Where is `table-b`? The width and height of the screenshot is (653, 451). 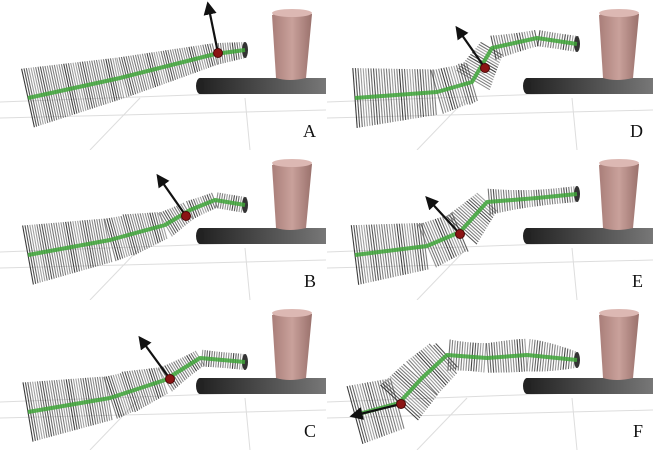
table-b is located at coordinates (261, 236).